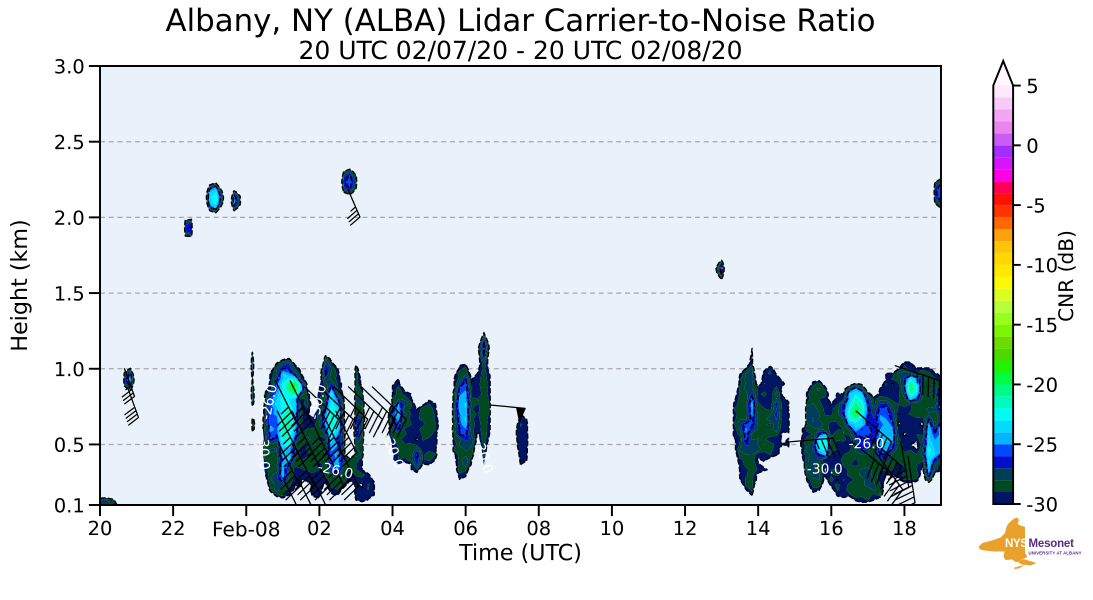  I want to click on svg-text: UNIVERSITY AT ALBANY, so click(1055, 553).